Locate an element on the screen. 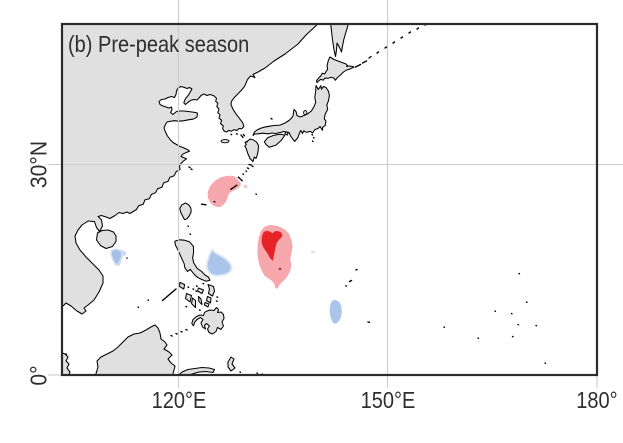 This screenshot has height=443, width=623. svg-text: 180° is located at coordinates (596, 400).